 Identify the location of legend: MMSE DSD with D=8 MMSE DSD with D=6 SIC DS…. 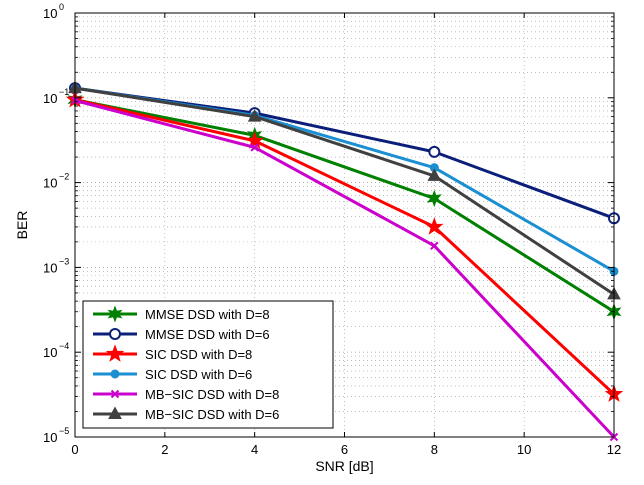
(208, 364).